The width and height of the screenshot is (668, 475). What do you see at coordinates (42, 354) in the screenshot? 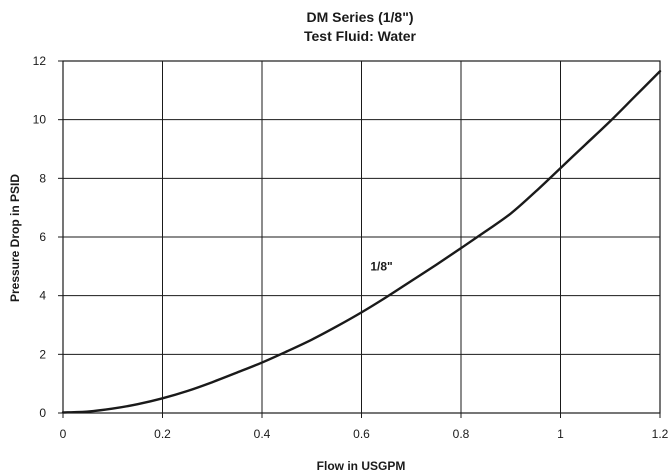
I see `y-tick-label: 2` at bounding box center [42, 354].